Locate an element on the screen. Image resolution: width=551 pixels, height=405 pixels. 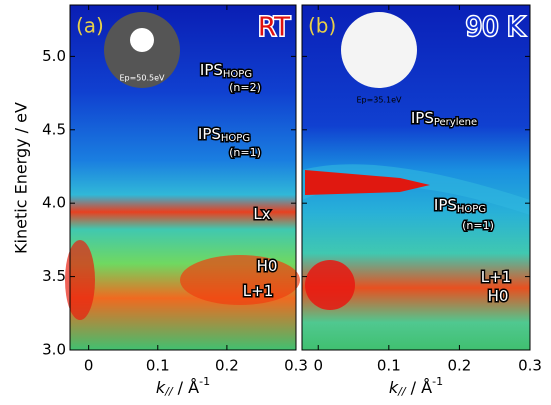
annotation-sub: Perylene is located at coordinates (455, 122).